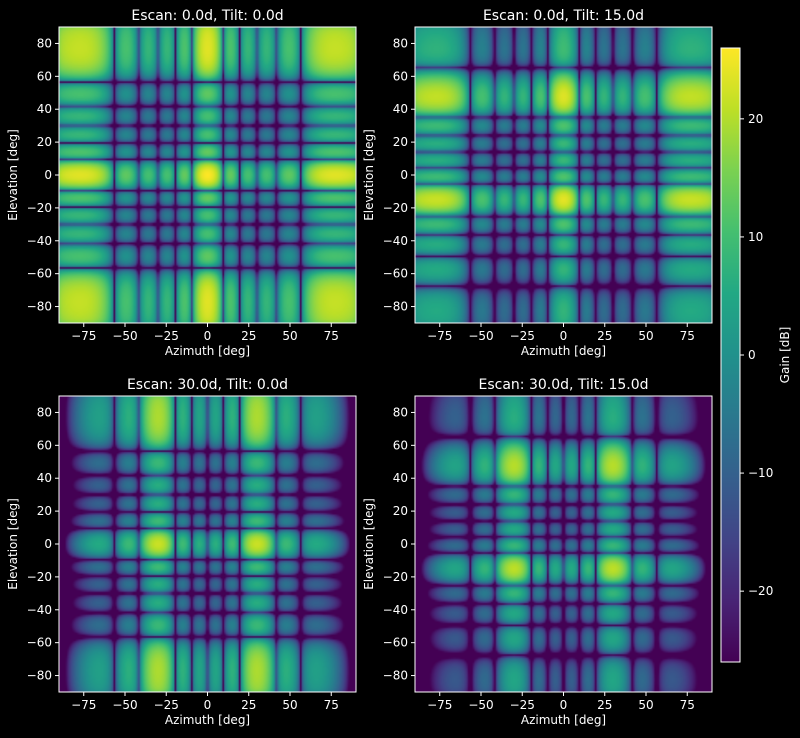 The image size is (800, 738). What do you see at coordinates (563, 385) in the screenshot?
I see `panel-title: Escan: 30.0d, Tilt: 15.0d` at bounding box center [563, 385].